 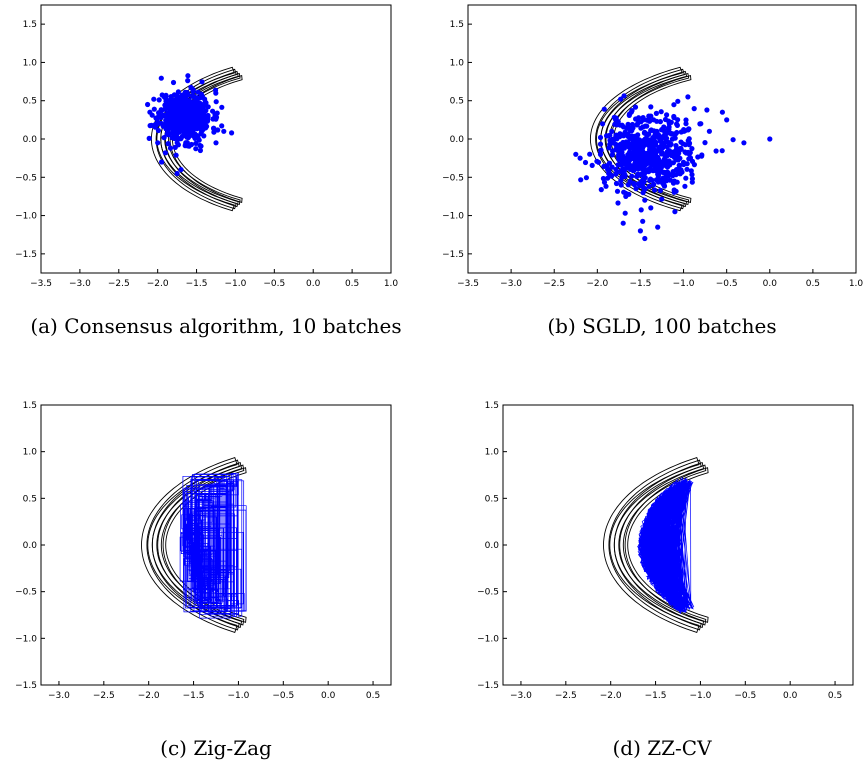 I want to click on y-tick-label: 0.5, so click(x=457, y=102).